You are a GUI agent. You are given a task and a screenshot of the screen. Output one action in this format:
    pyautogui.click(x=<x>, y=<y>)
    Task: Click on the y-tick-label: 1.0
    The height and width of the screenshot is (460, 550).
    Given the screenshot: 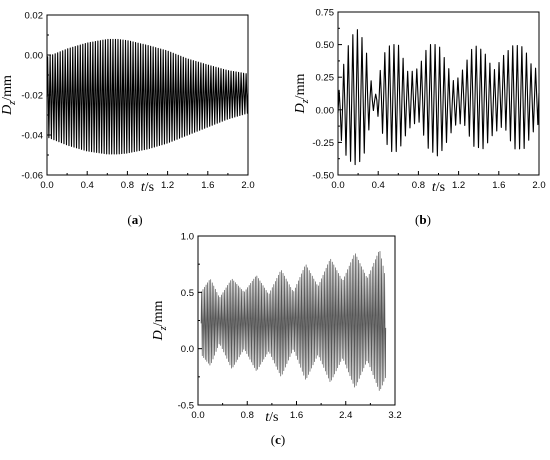 What is the action you would take?
    pyautogui.click(x=187, y=237)
    